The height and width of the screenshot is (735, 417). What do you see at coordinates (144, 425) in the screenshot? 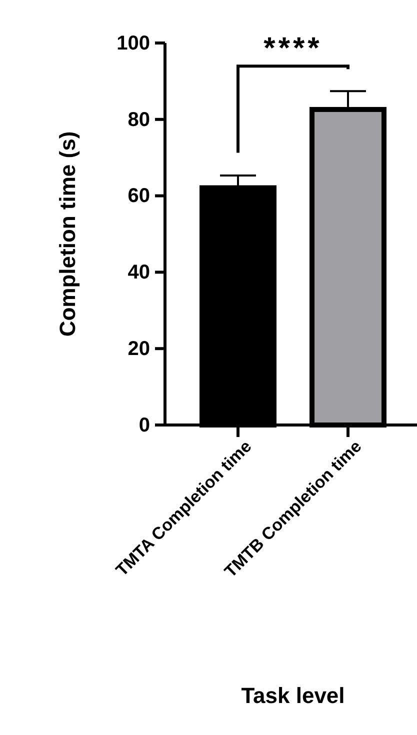
I see `y-tick-label: 0` at bounding box center [144, 425].